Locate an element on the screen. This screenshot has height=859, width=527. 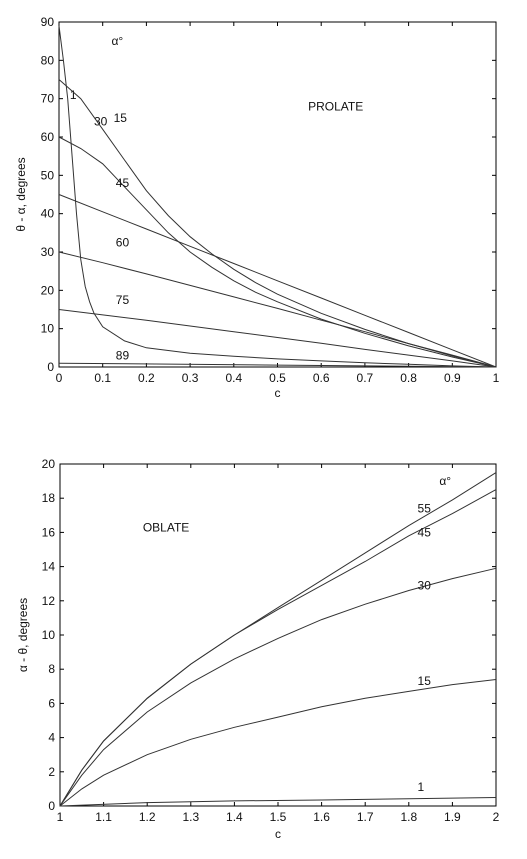
y-tick-label: 14 is located at coordinates (49, 567).